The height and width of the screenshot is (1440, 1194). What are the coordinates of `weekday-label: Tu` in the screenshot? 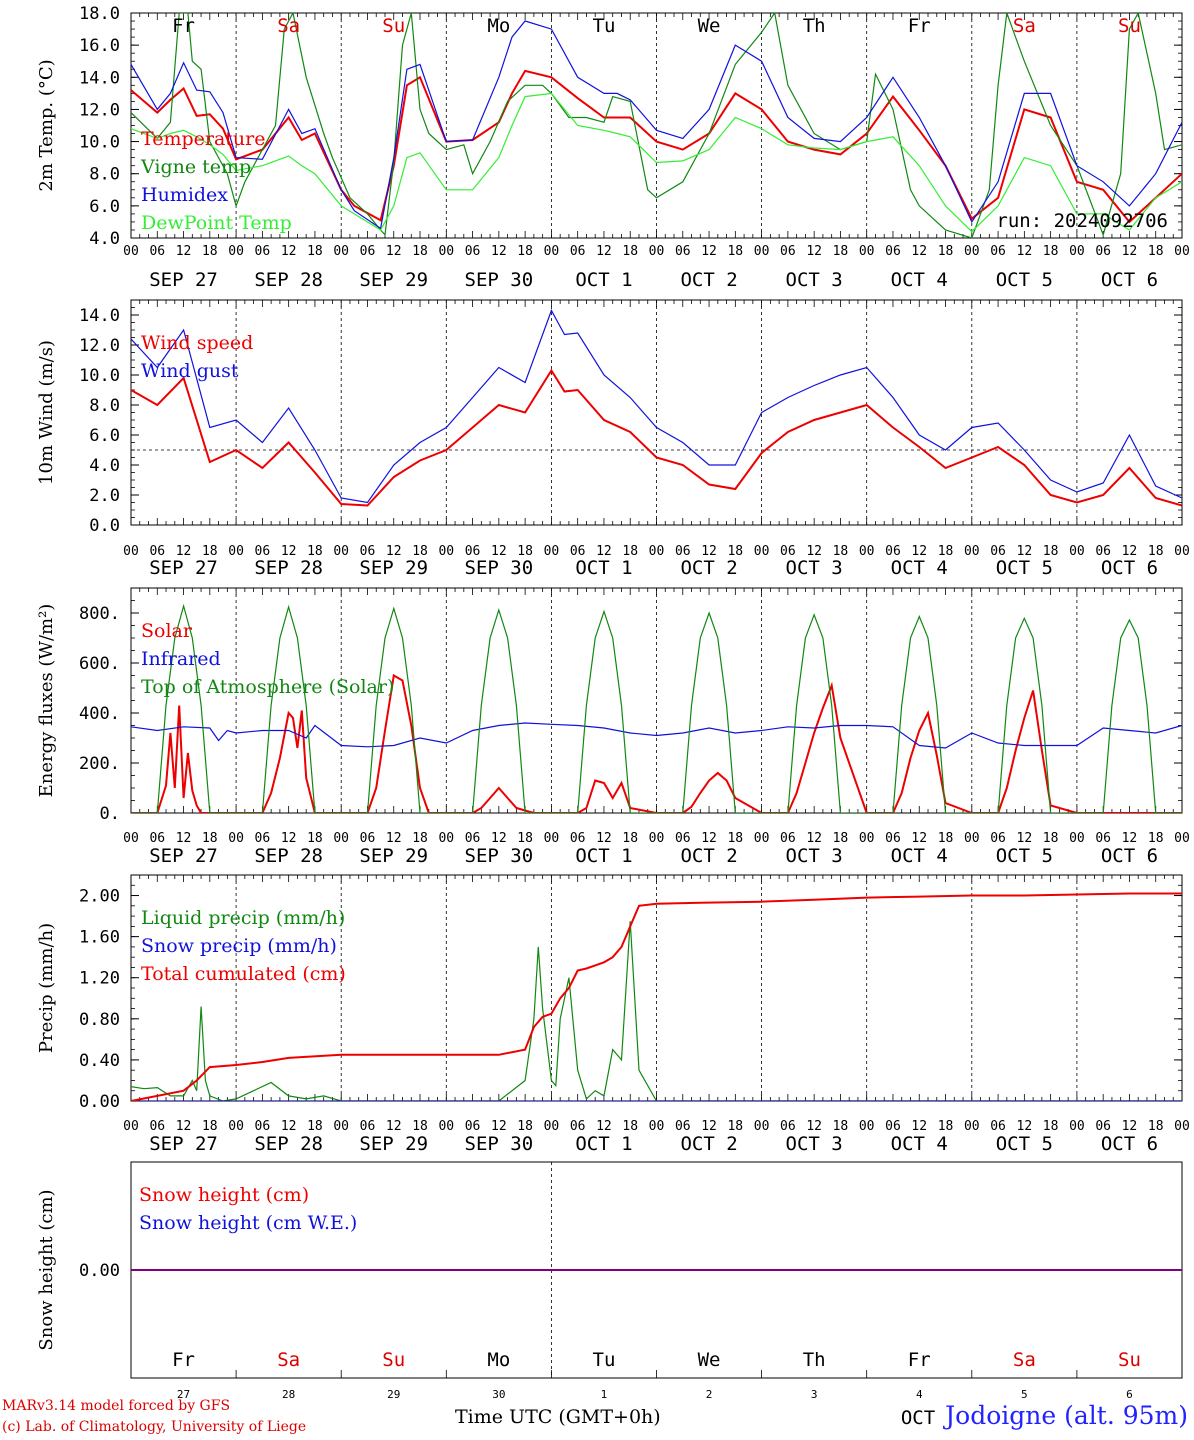 It's located at (604, 1360).